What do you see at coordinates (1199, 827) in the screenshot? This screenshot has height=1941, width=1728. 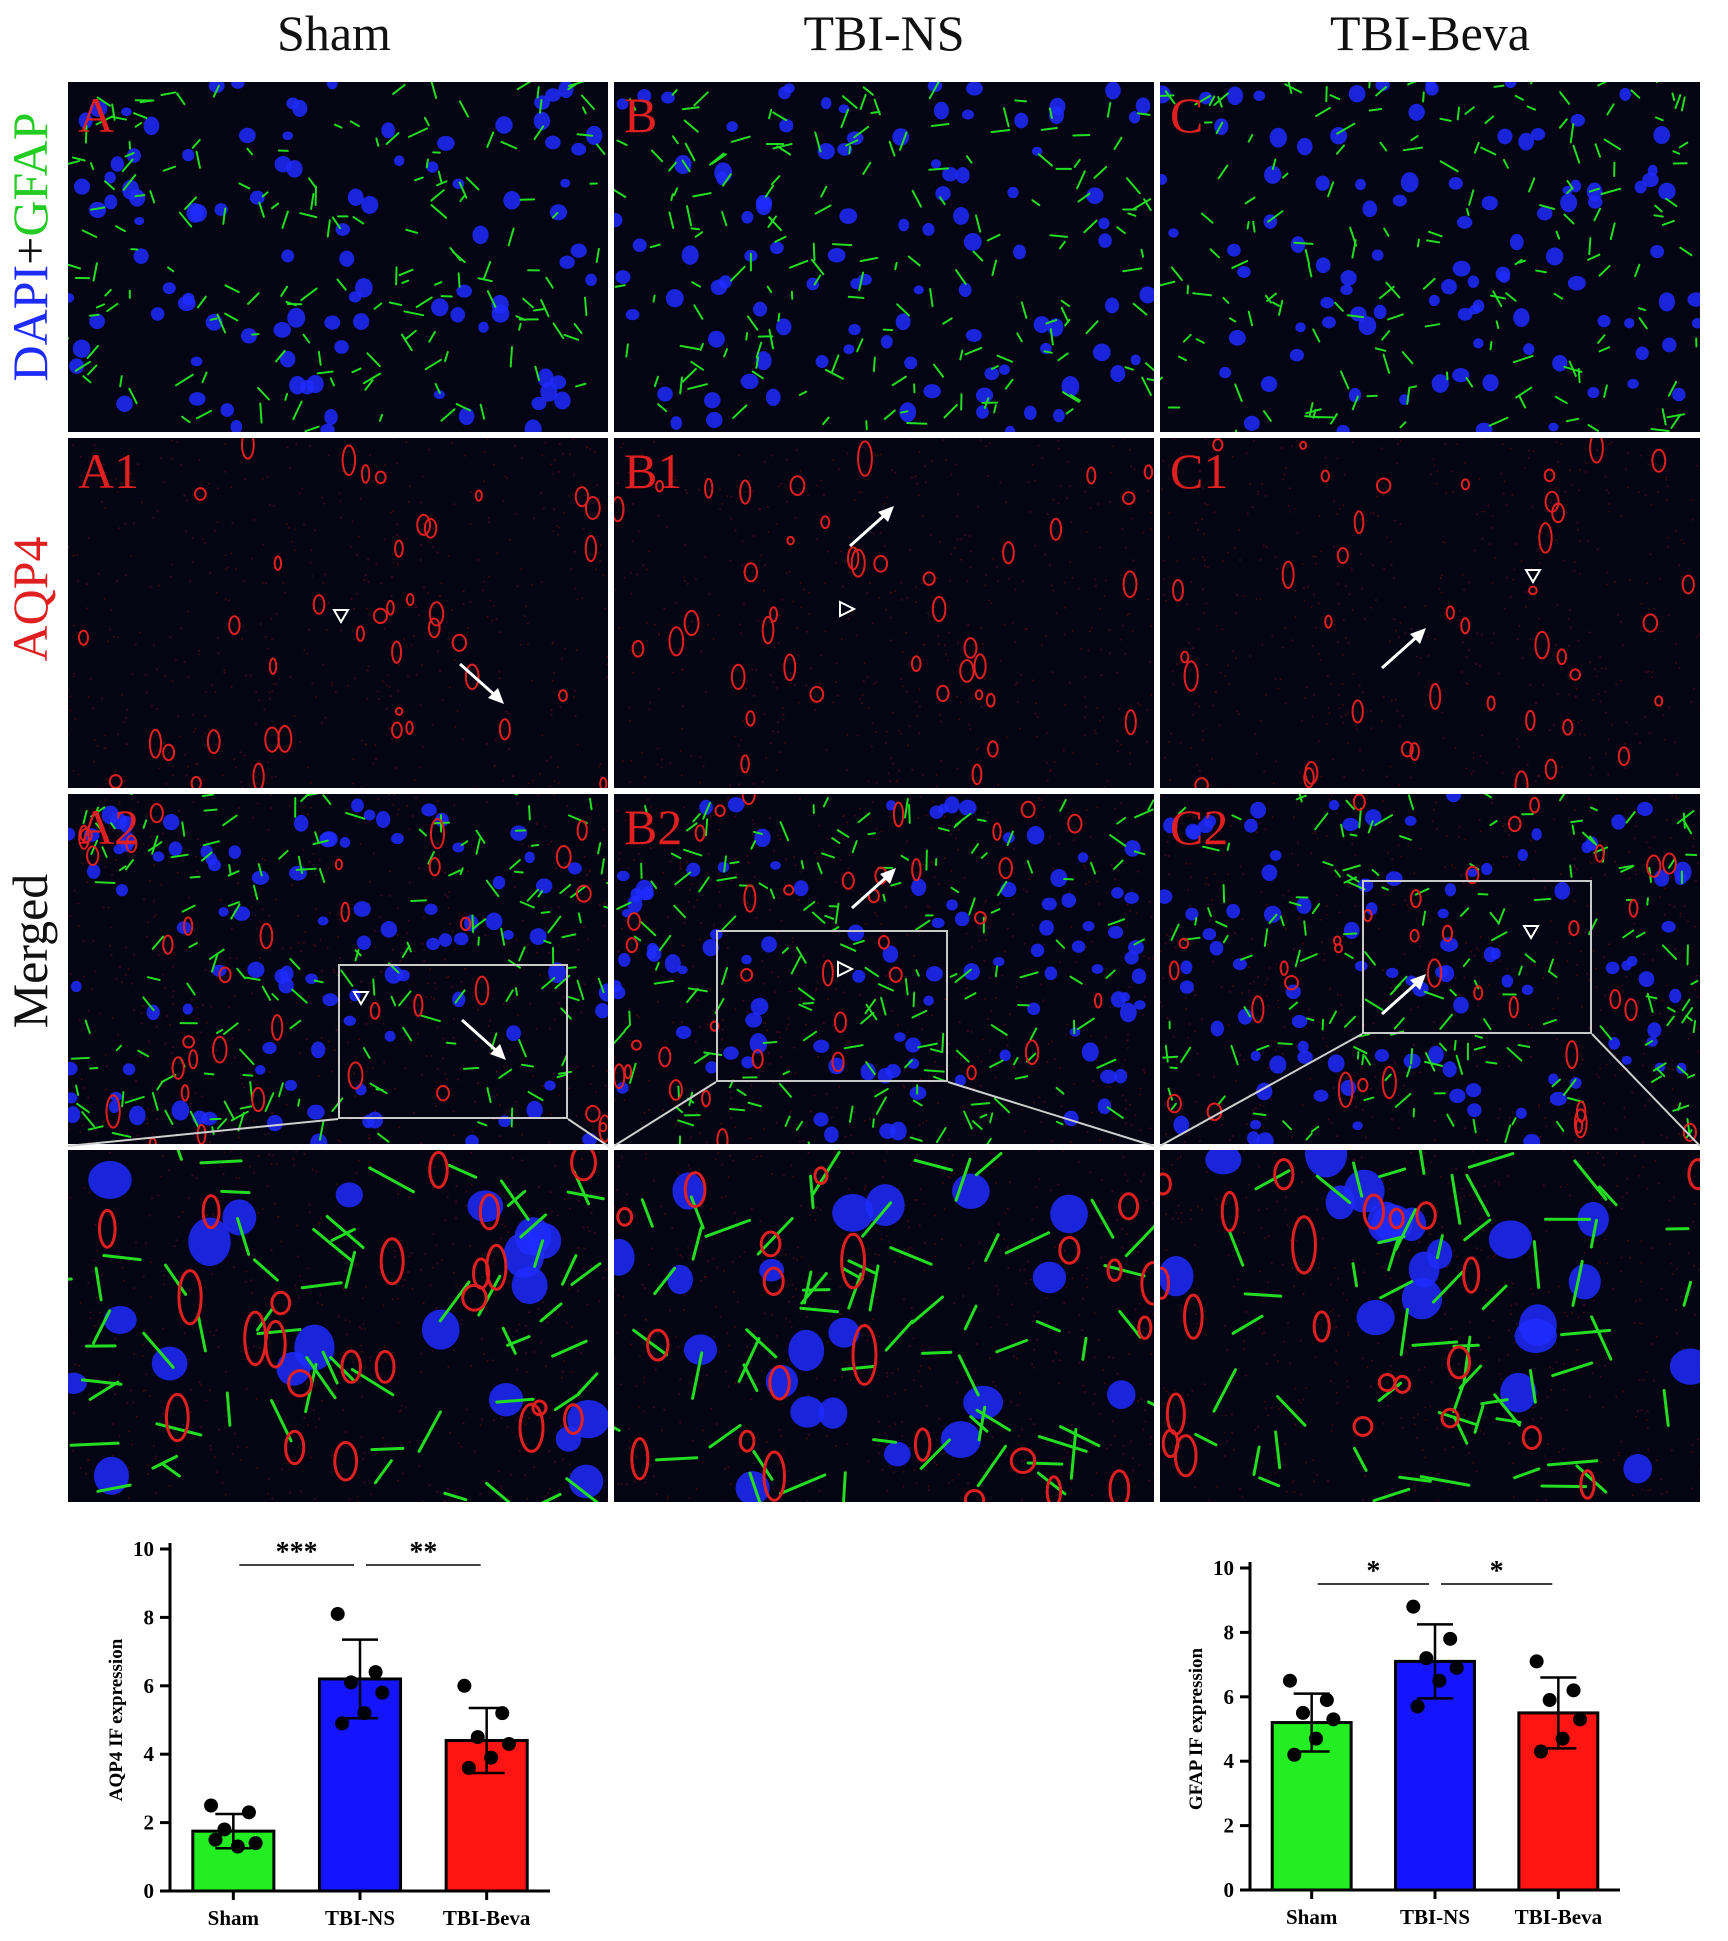 I see `panel-label: C2` at bounding box center [1199, 827].